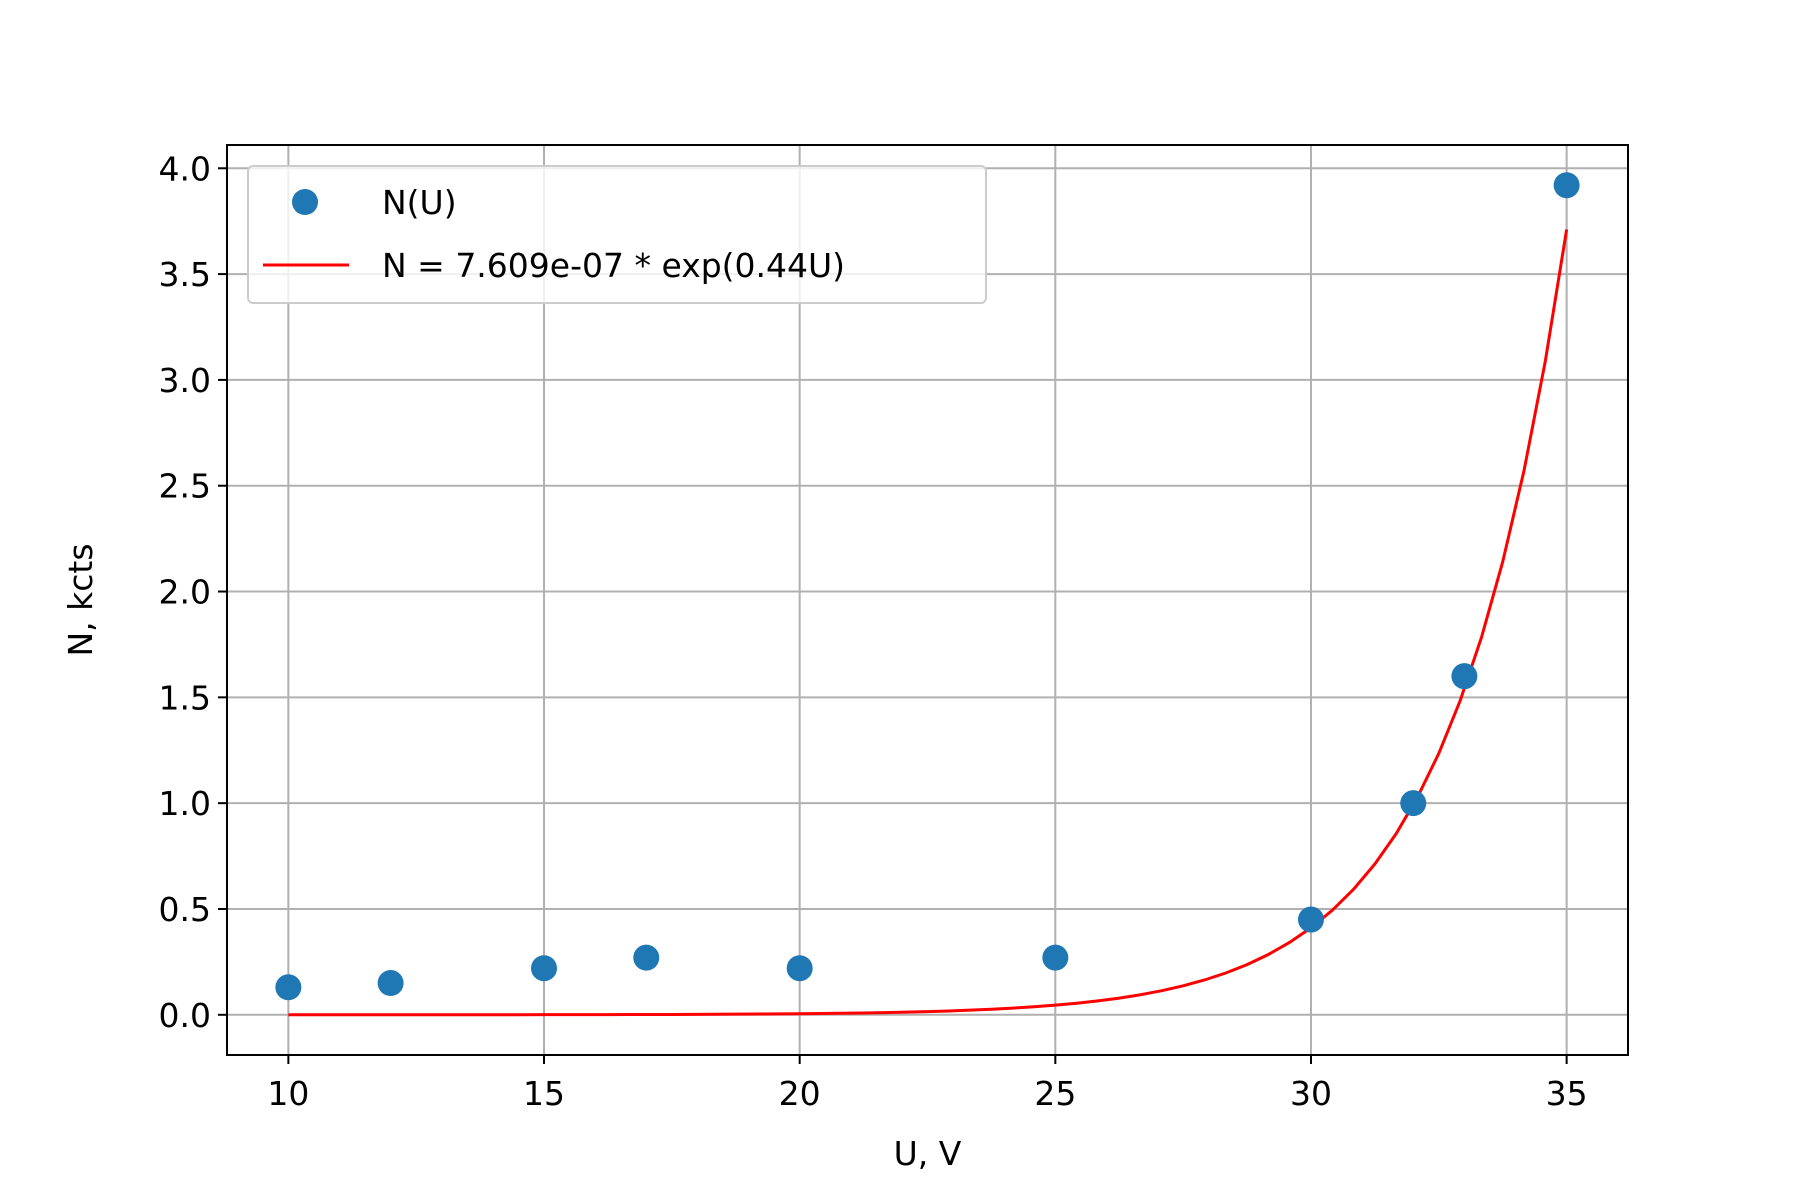 This screenshot has height=1200, width=1800. What do you see at coordinates (928, 1153) in the screenshot?
I see `x-axis-label: U, V` at bounding box center [928, 1153].